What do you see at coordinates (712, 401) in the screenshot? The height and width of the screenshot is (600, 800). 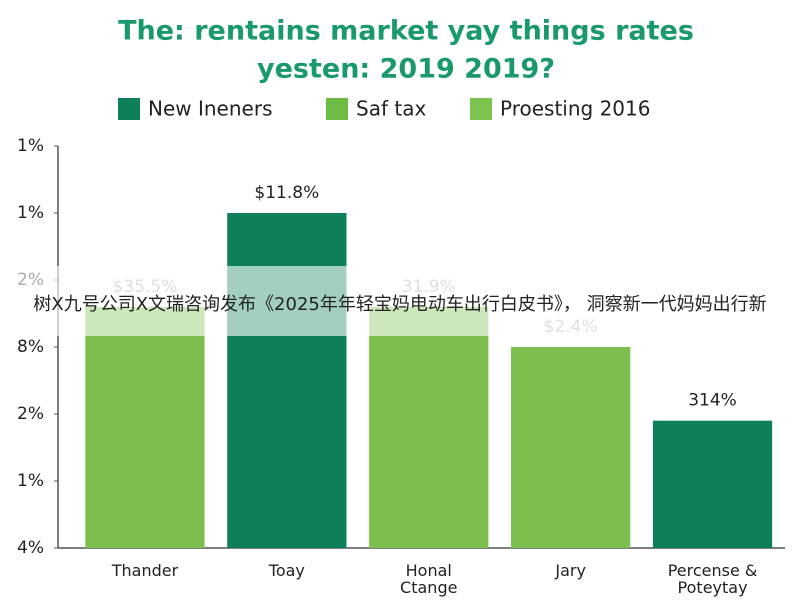 I see `bar-annotation: 314%` at bounding box center [712, 401].